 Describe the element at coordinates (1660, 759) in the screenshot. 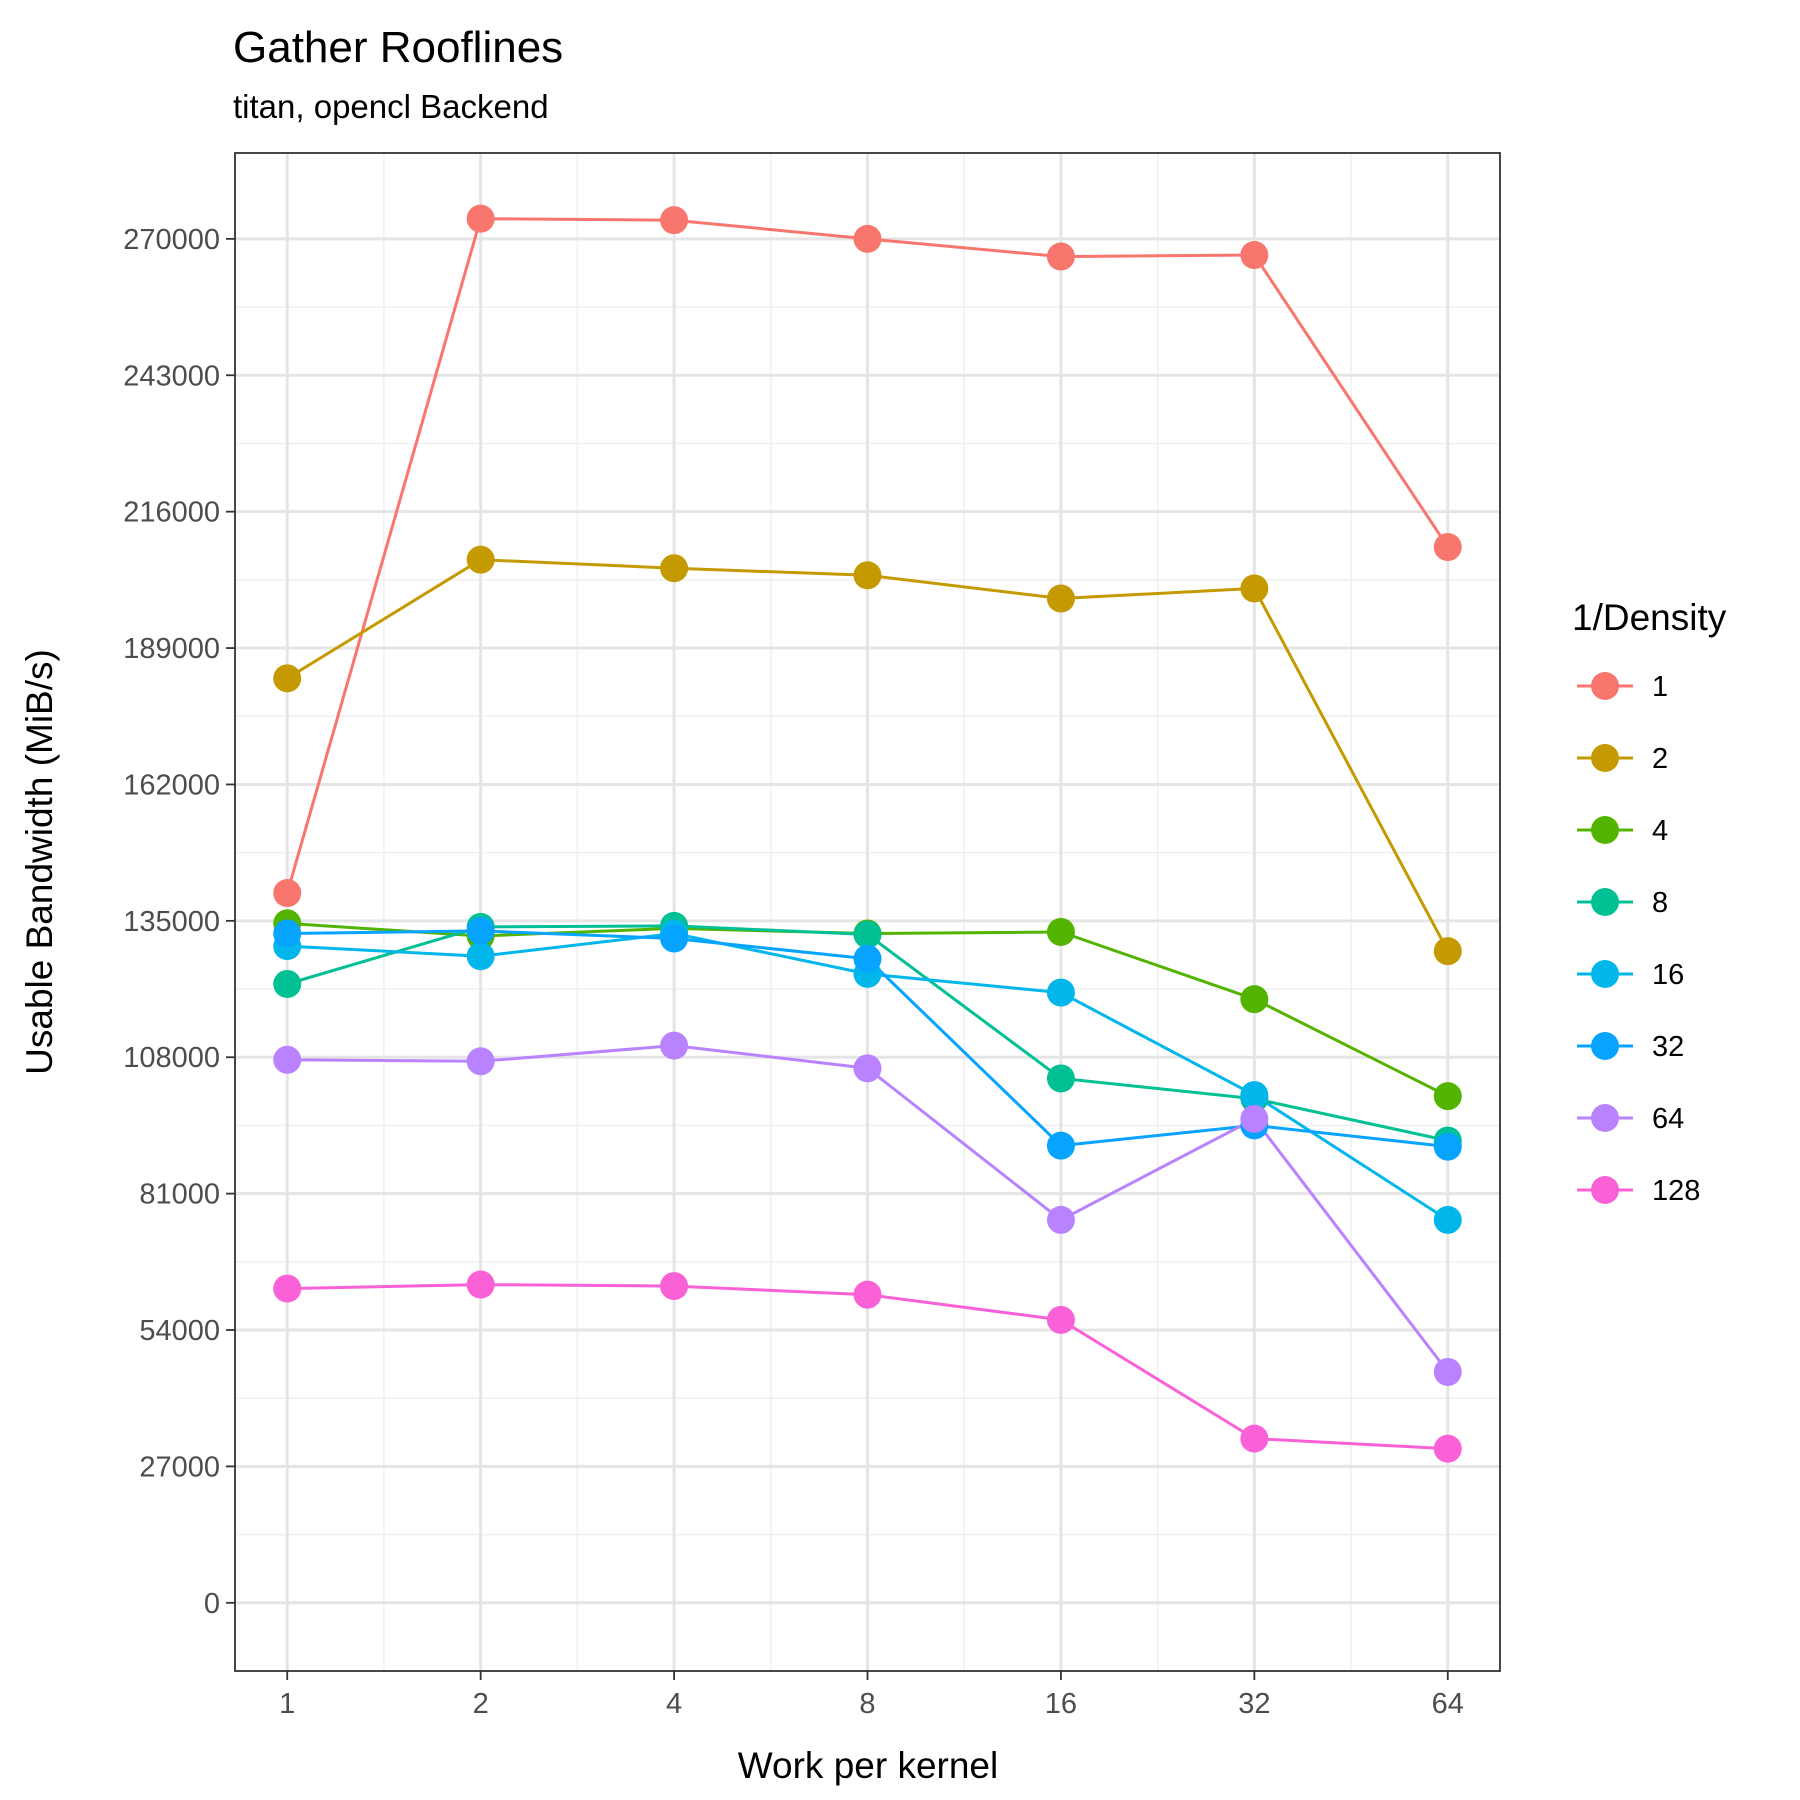

I see `legend-label: 2` at that location.